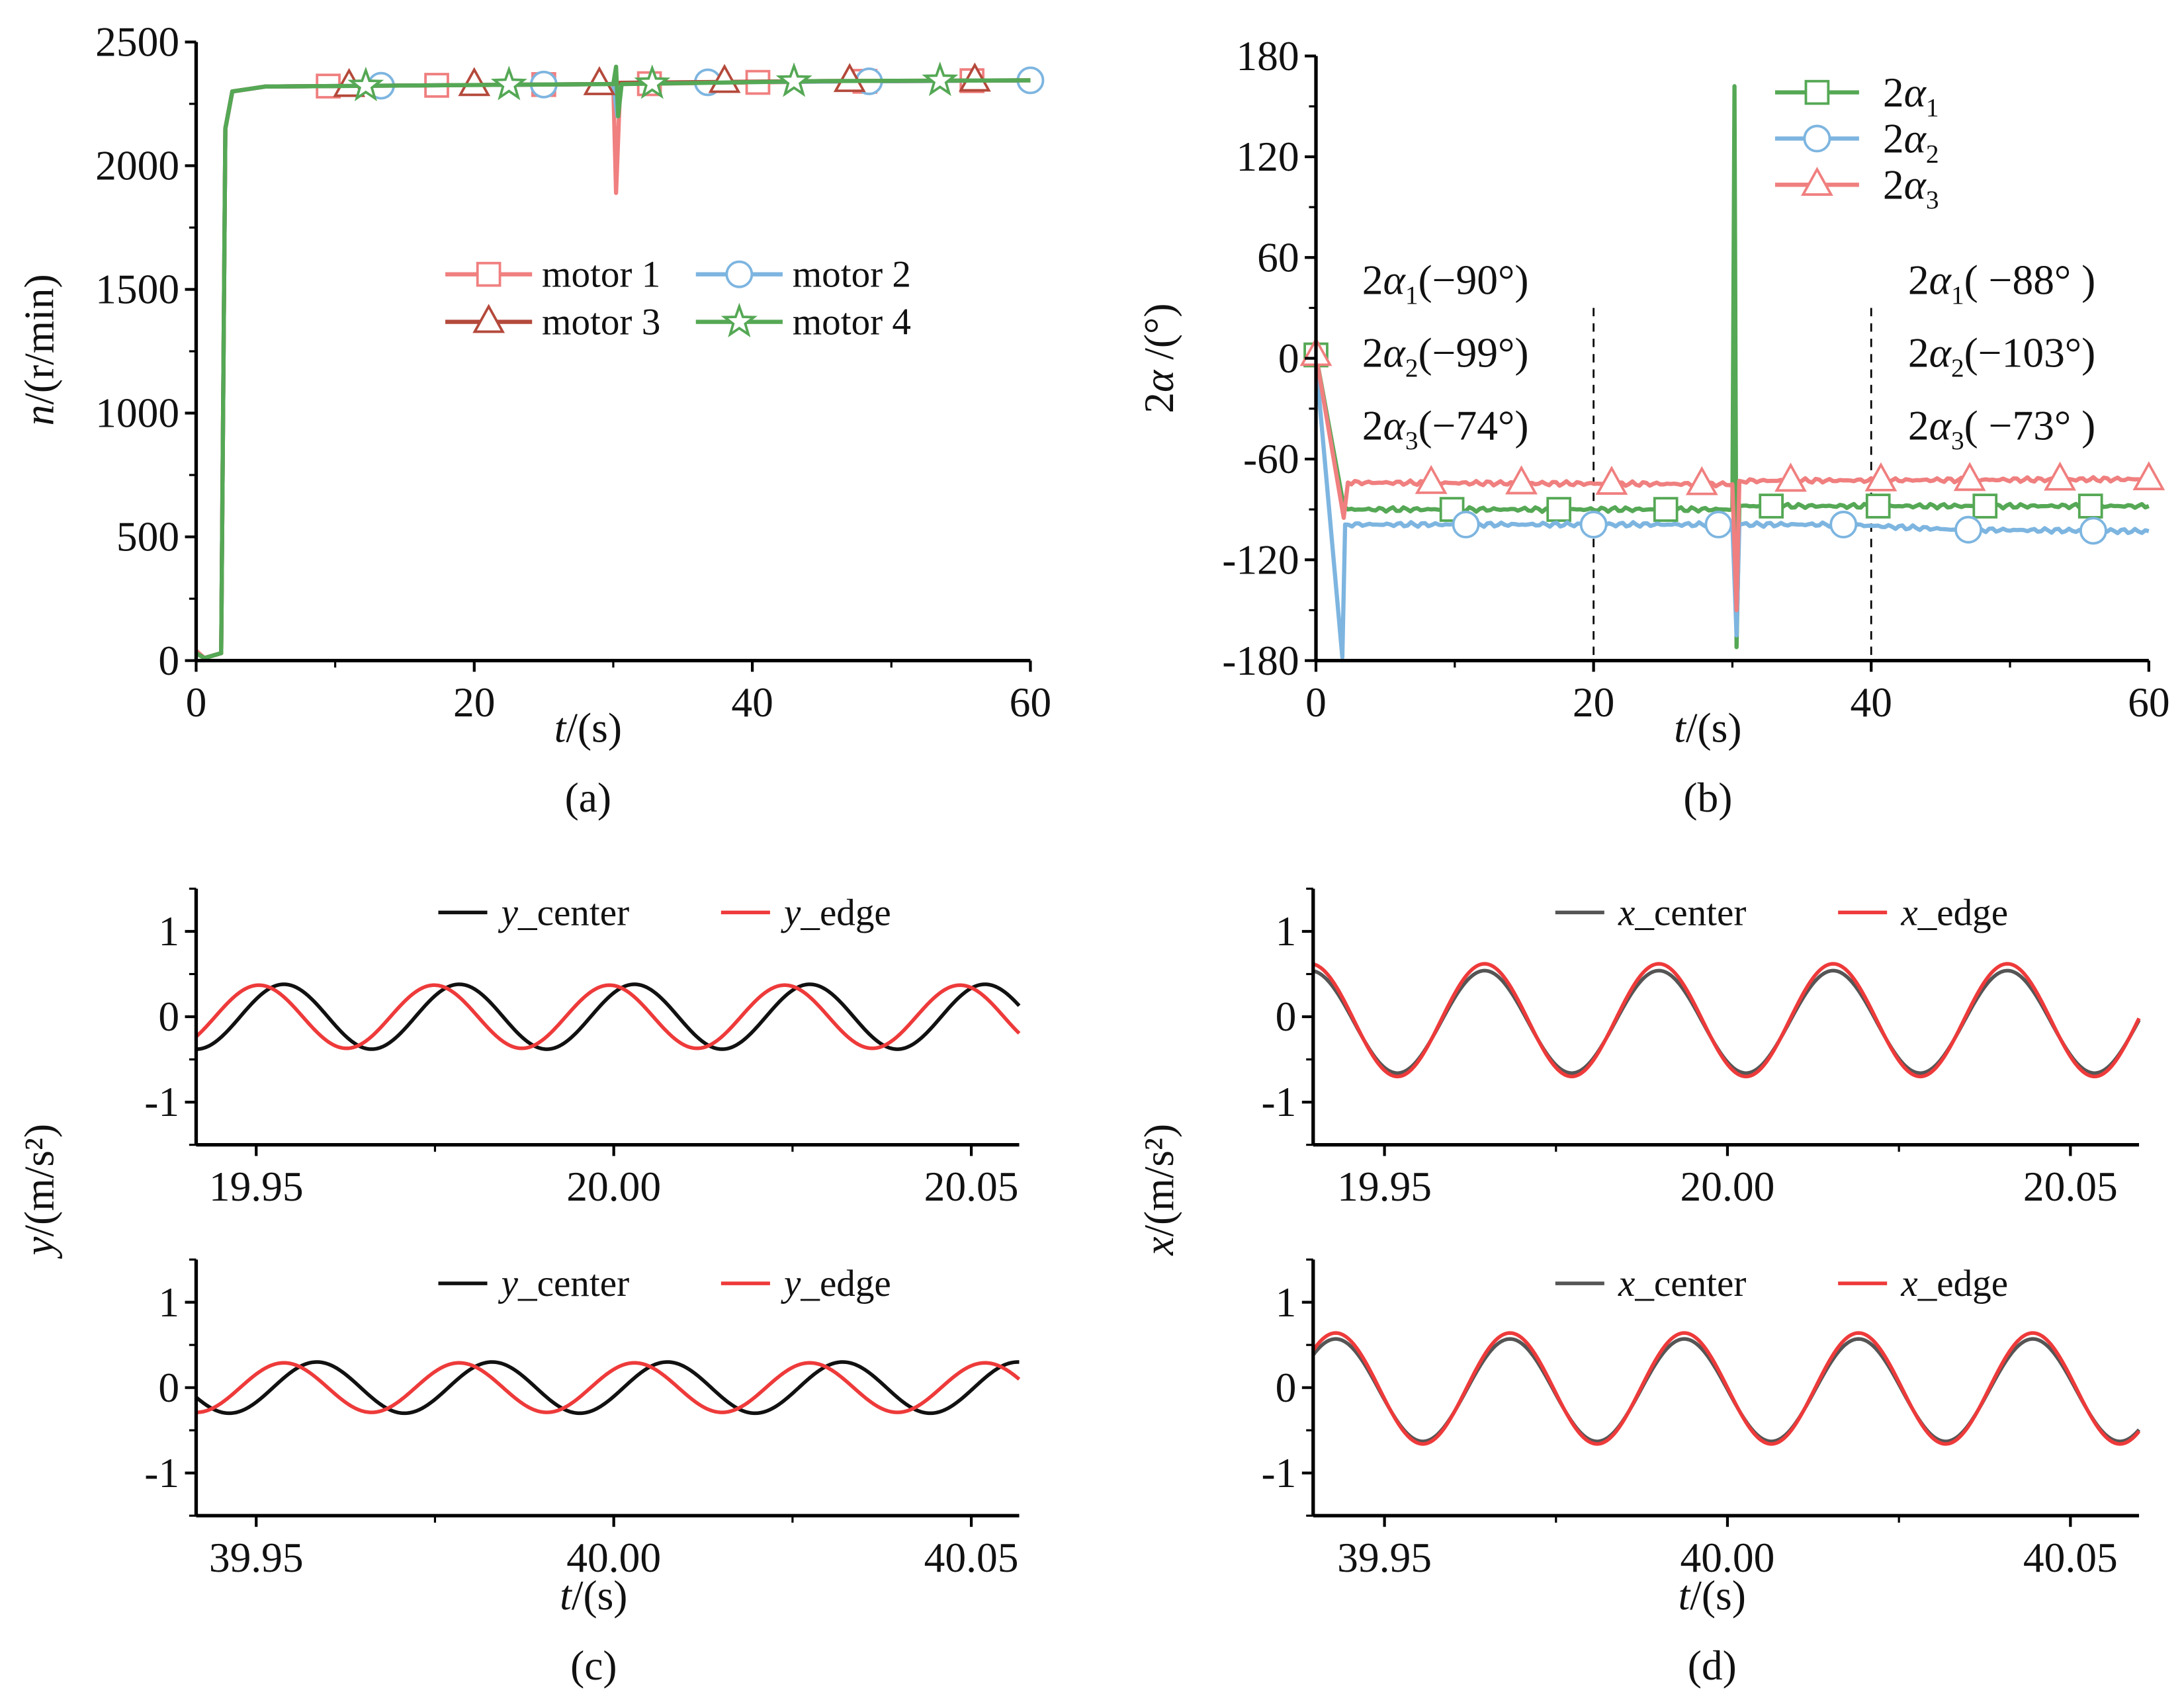  Describe the element at coordinates (1278, 257) in the screenshot. I see `y-tick-label: 60` at that location.